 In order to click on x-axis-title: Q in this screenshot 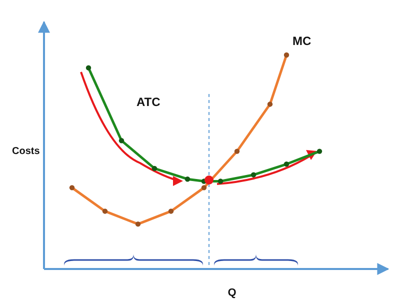, I will do `click(232, 293)`.